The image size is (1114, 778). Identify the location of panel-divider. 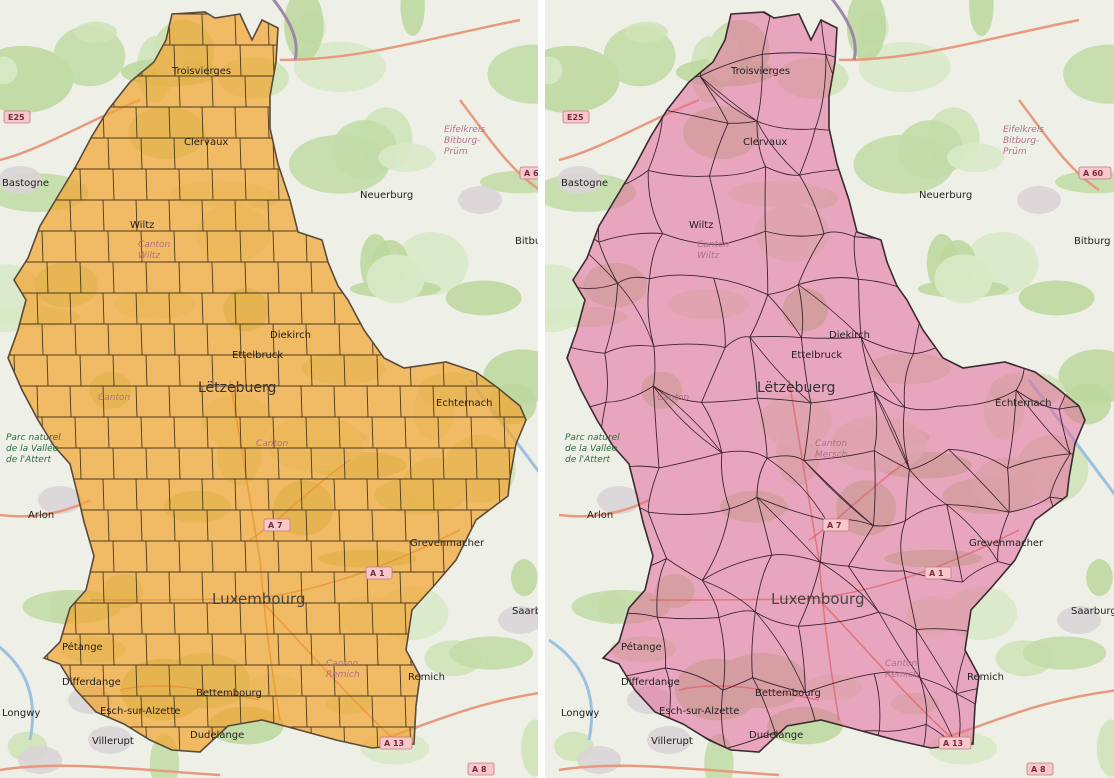
(541, 389).